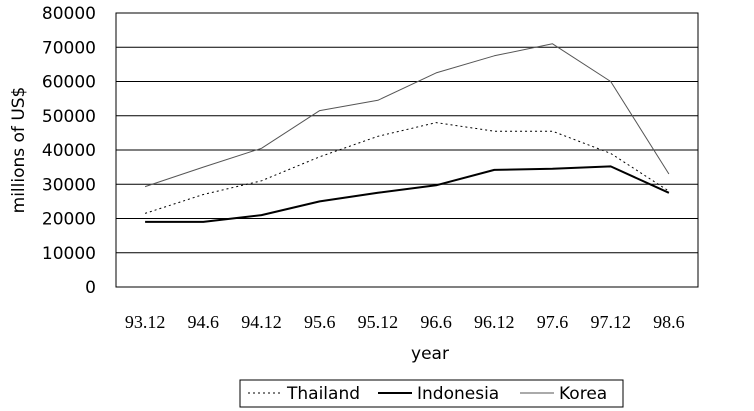  Describe the element at coordinates (19, 150) in the screenshot. I see `y-axis-label: millions of US$` at that location.